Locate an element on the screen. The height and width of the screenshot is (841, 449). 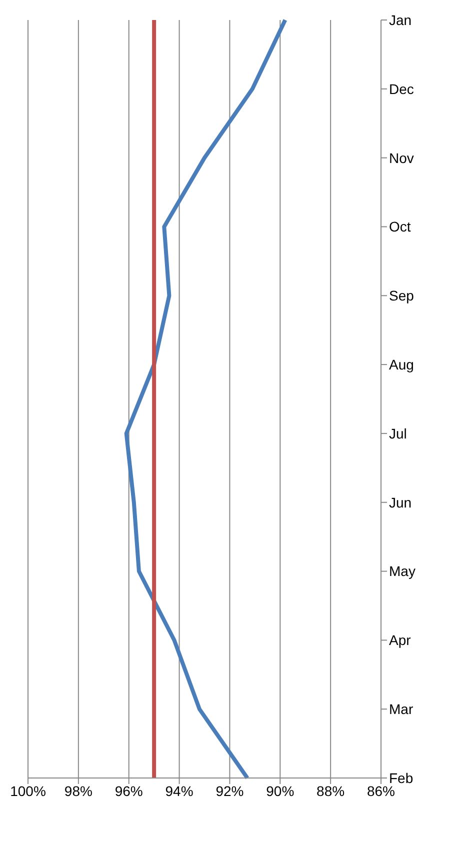
y-tick-label: Dec is located at coordinates (401, 88).